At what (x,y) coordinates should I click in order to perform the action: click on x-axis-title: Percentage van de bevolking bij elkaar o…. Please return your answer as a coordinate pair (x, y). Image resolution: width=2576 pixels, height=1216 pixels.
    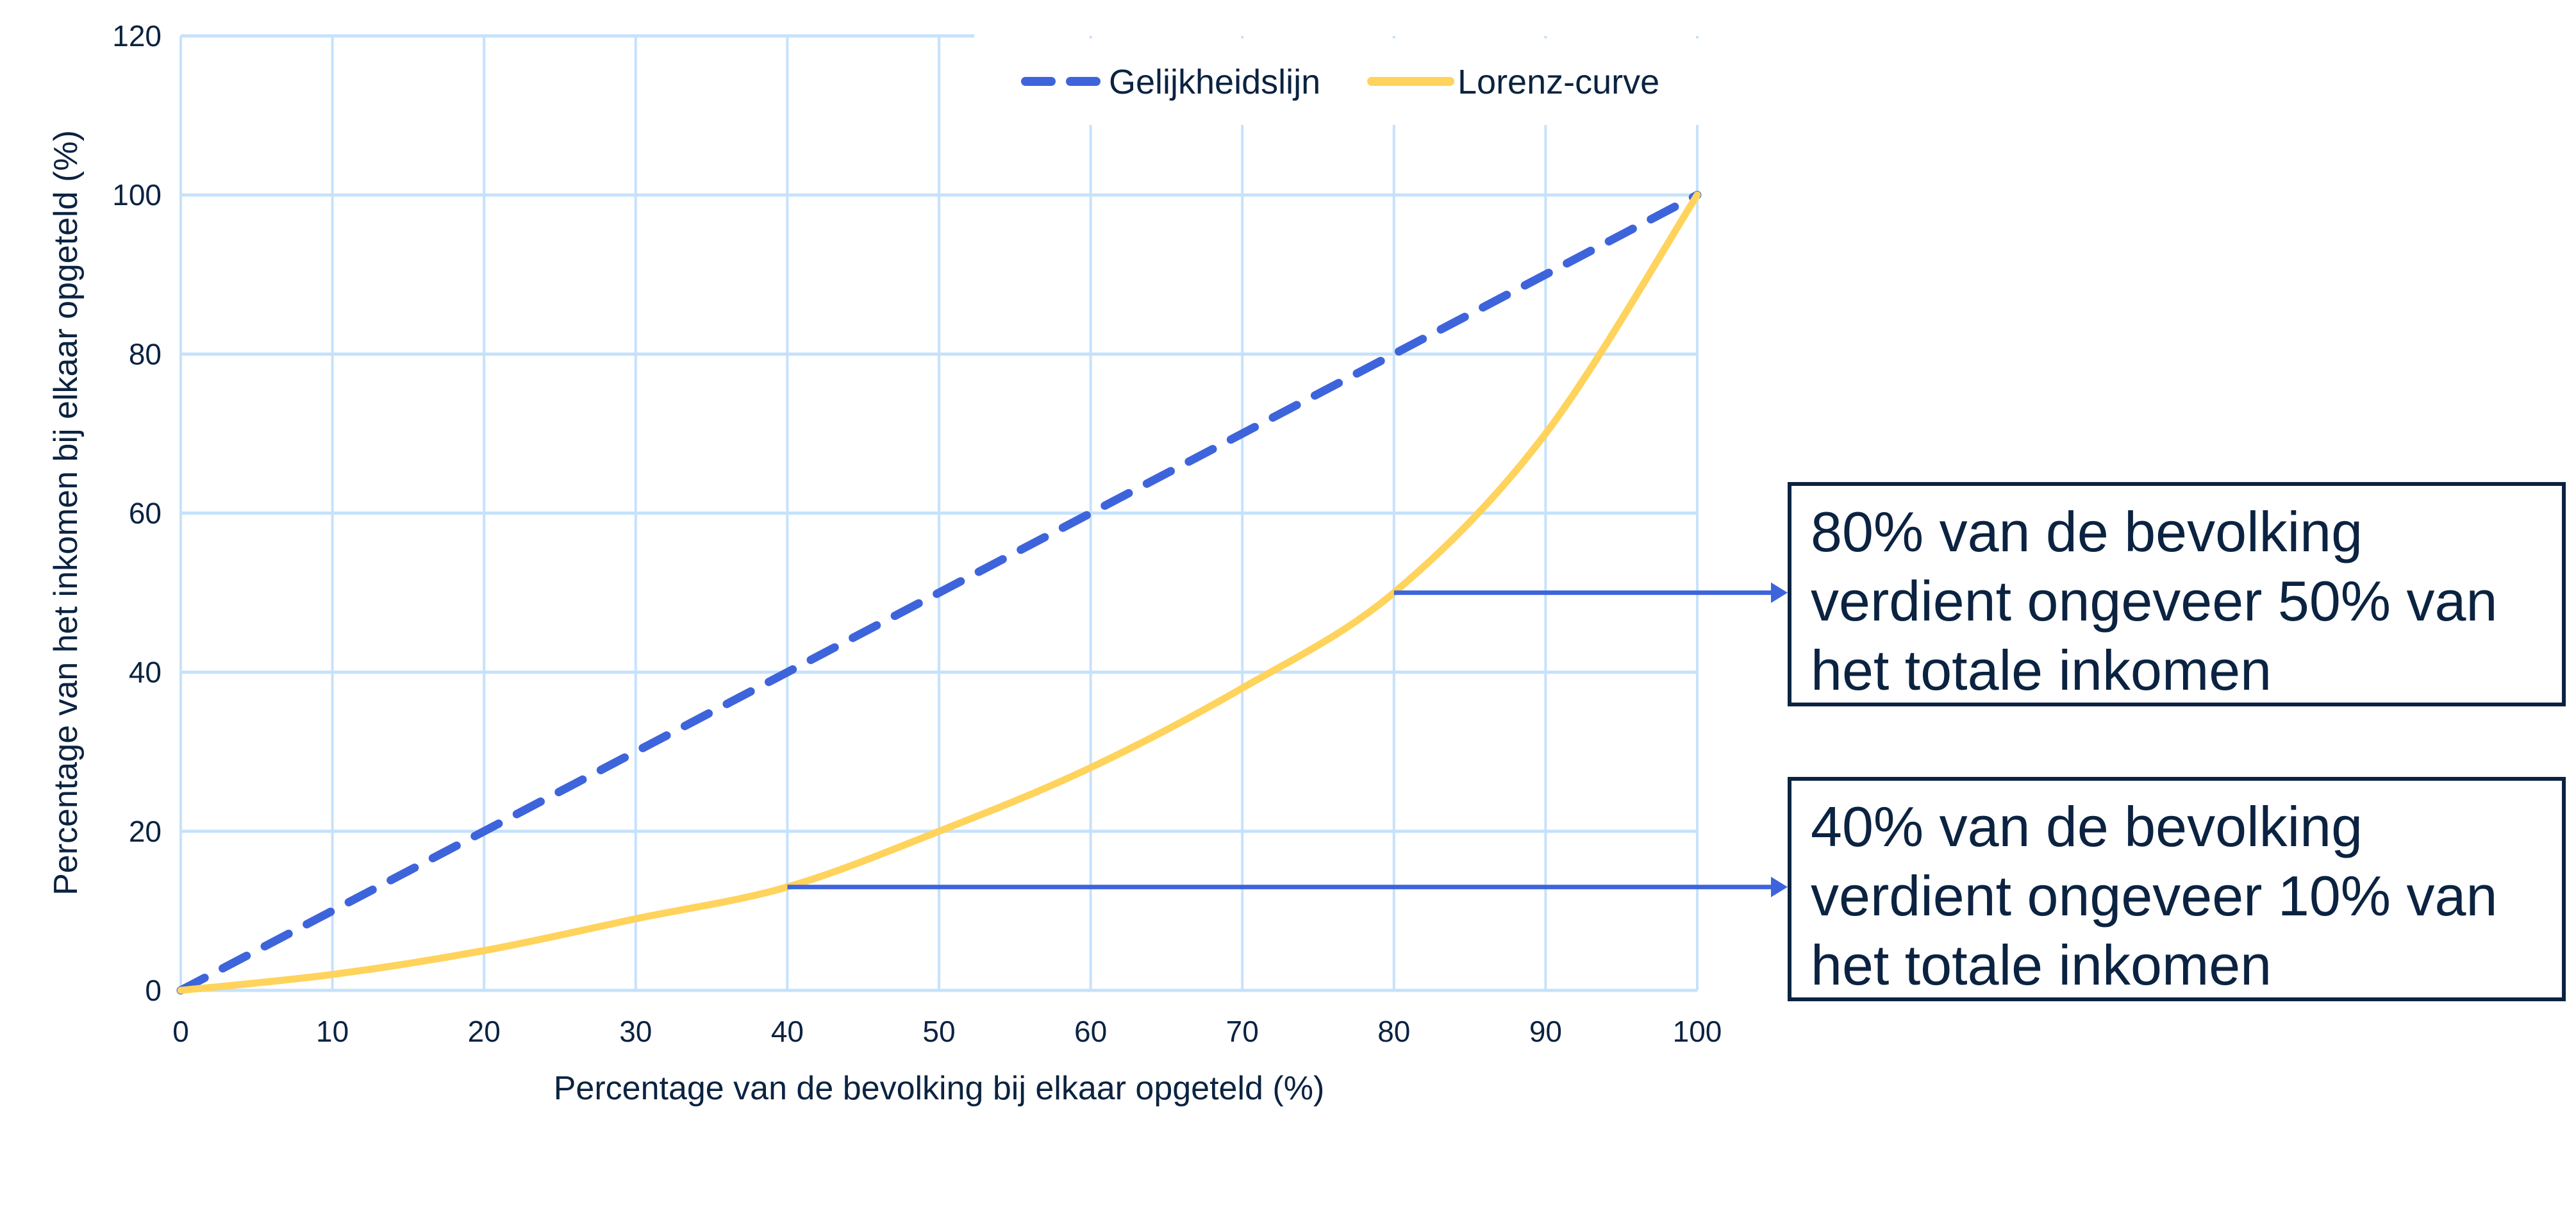
    Looking at the image, I should click on (940, 1088).